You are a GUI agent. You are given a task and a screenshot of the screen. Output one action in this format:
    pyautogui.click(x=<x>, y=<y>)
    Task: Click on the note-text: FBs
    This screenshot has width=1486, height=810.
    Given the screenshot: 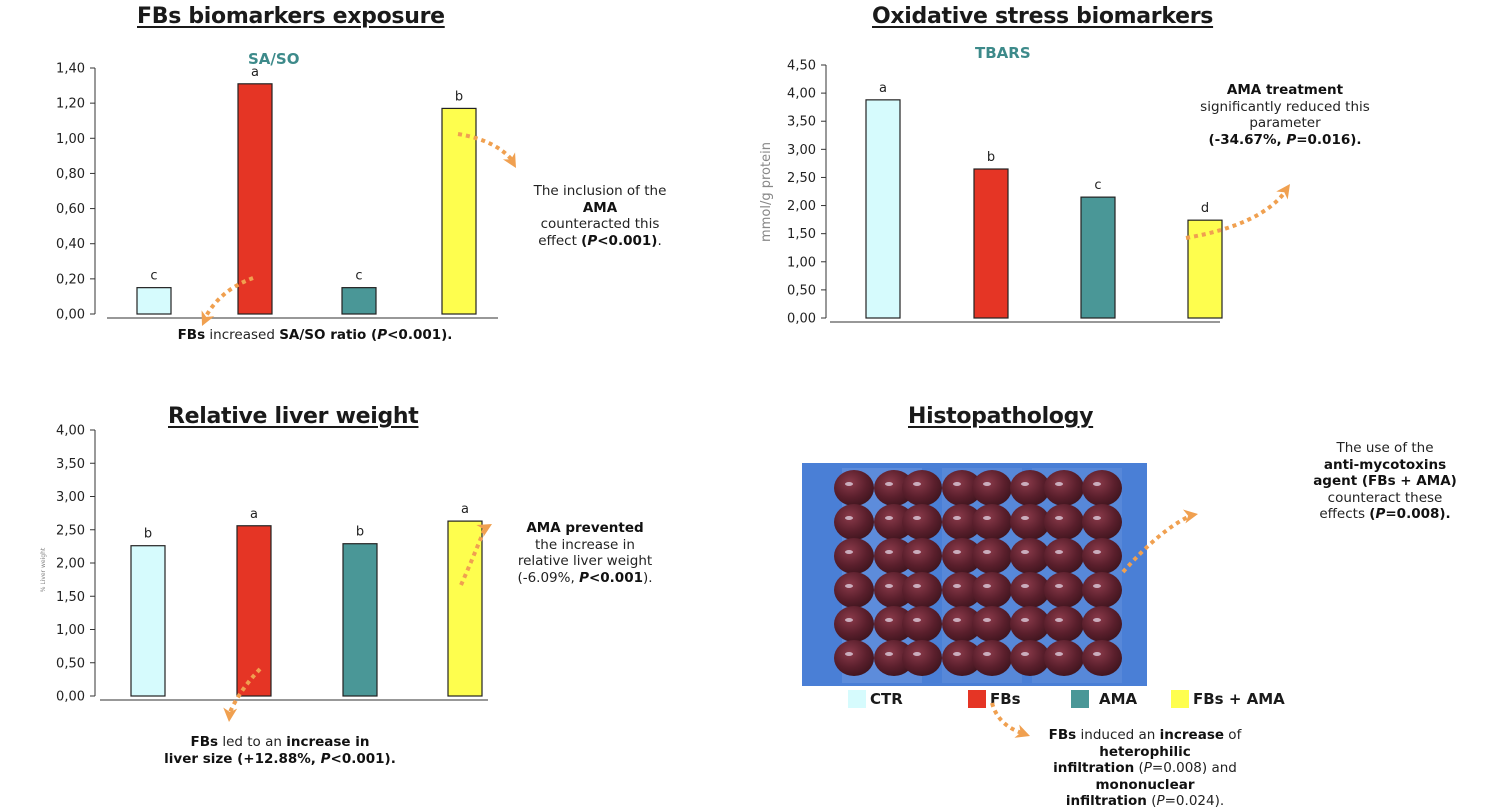 What is the action you would take?
    pyautogui.click(x=191, y=335)
    